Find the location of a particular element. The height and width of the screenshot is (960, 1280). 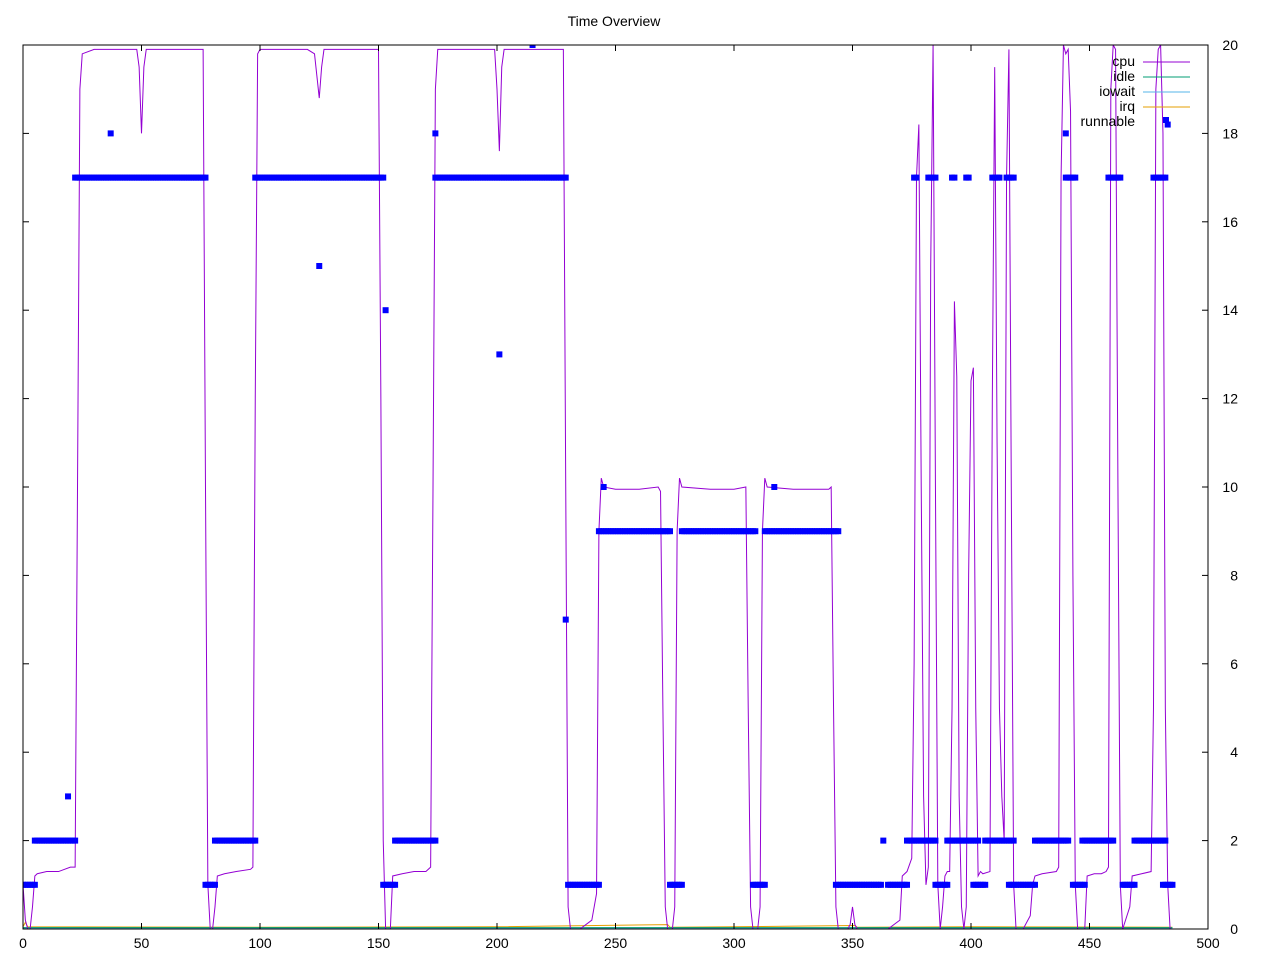

x-tick-label: 350 is located at coordinates (853, 943).